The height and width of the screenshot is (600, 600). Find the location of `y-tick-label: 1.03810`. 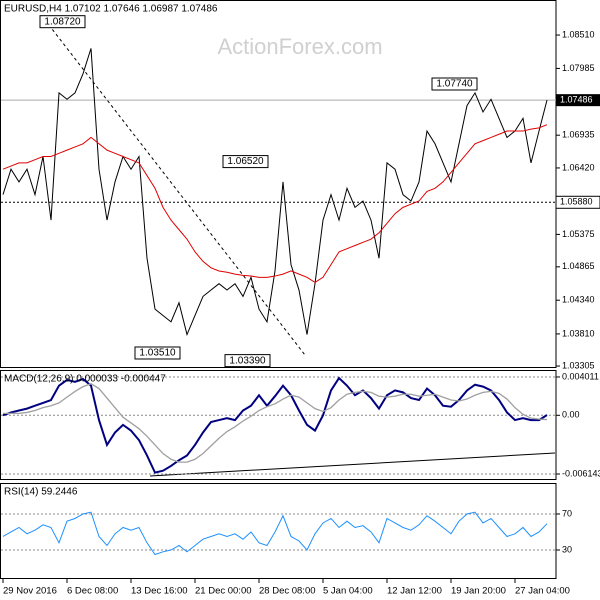

y-tick-label: 1.03810 is located at coordinates (578, 333).